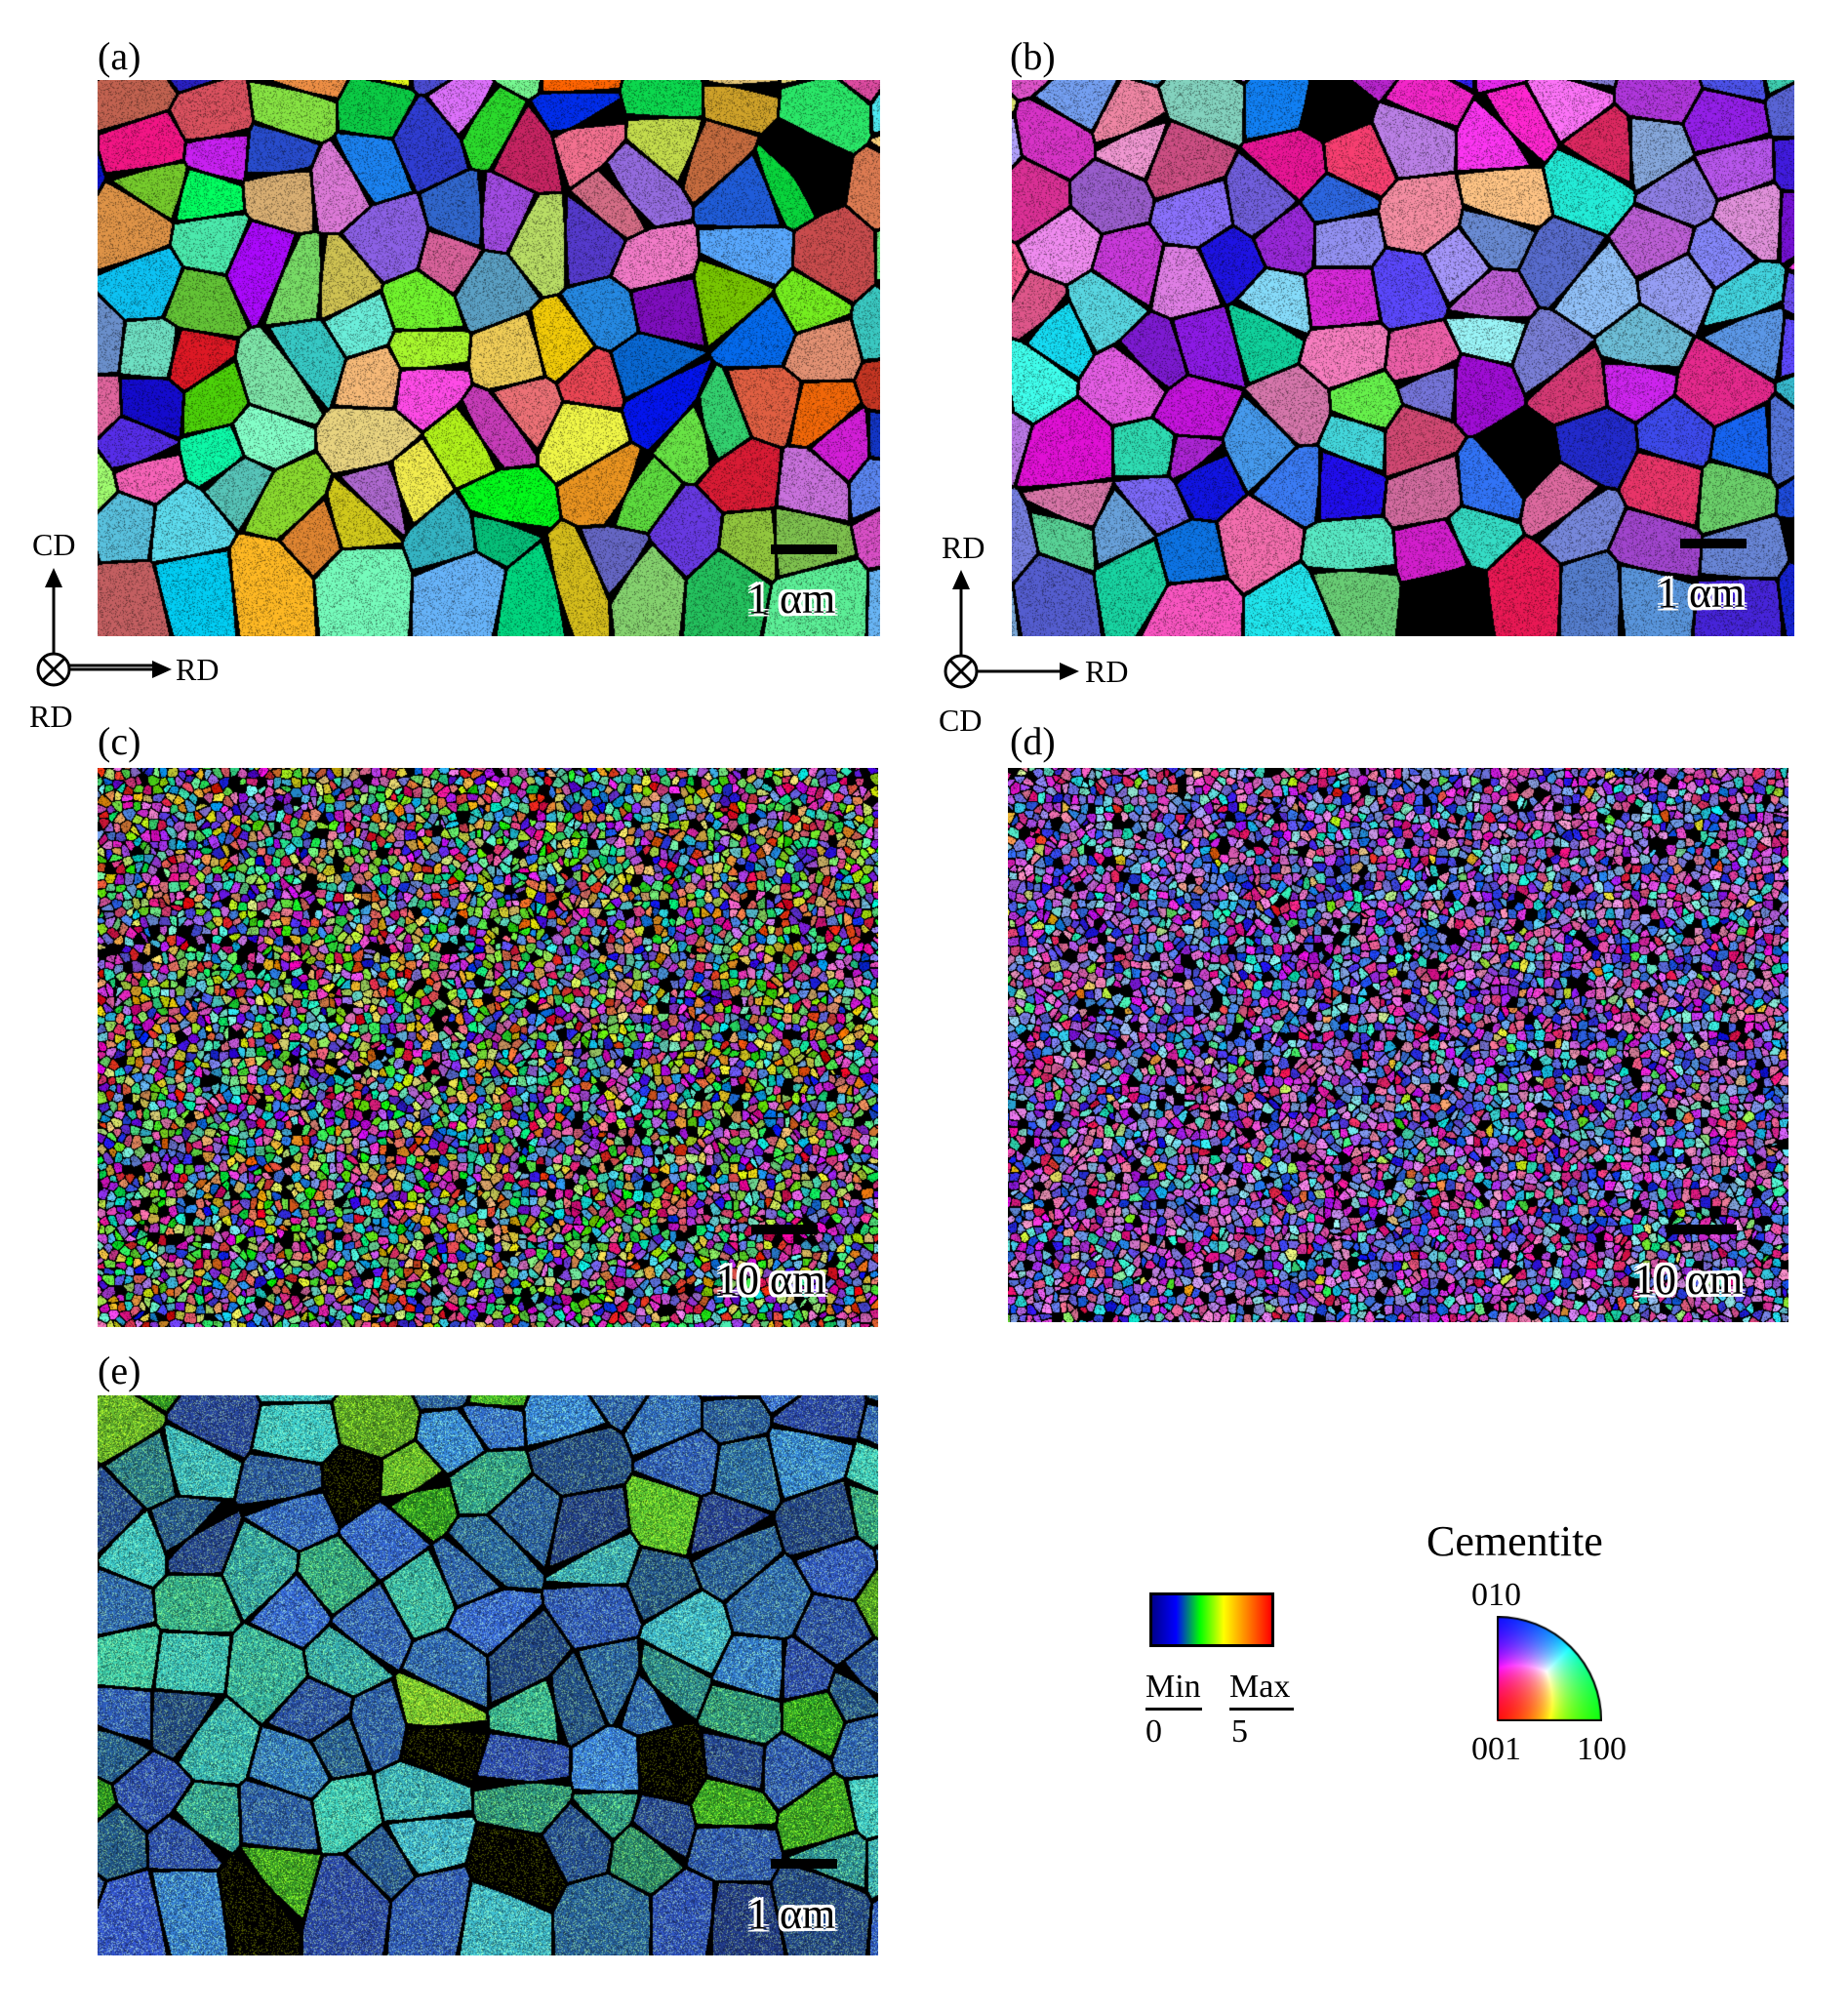 The height and width of the screenshot is (2014, 1848). What do you see at coordinates (1260, 1687) in the screenshot?
I see `color-bar-max-label: Max` at bounding box center [1260, 1687].